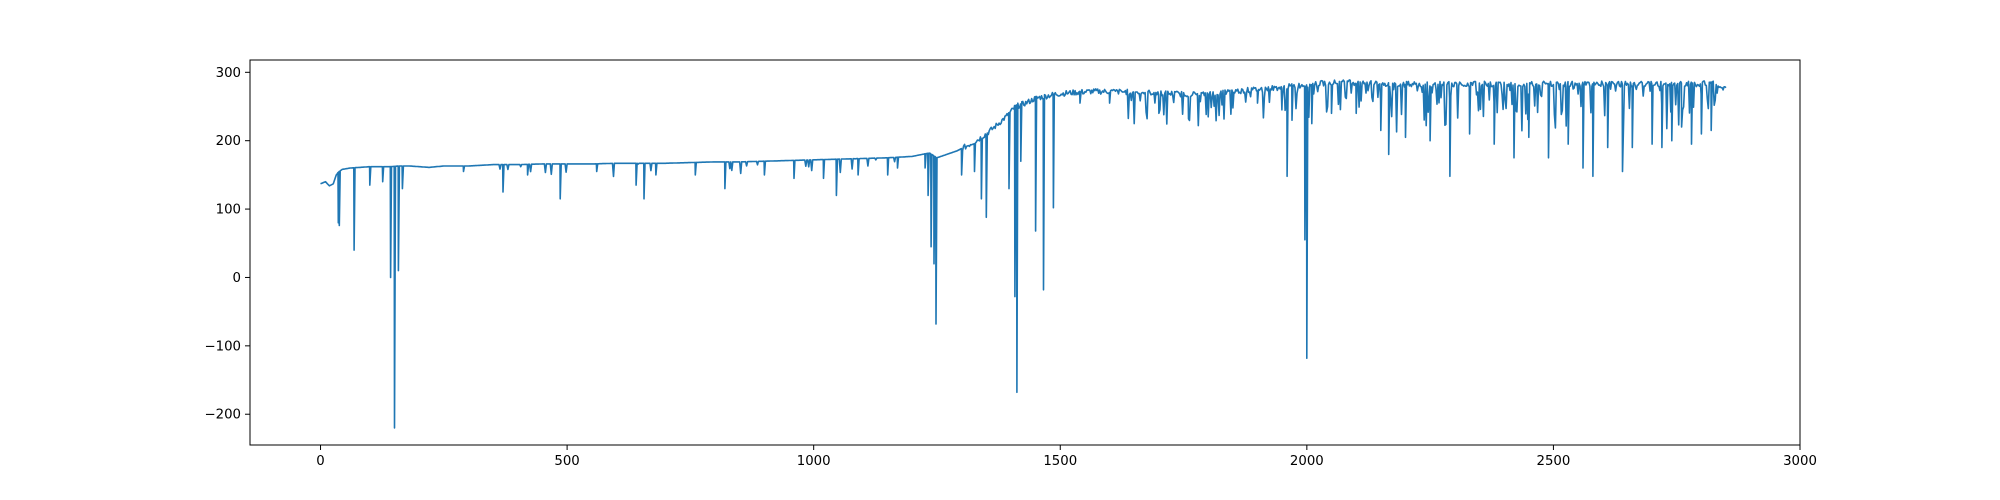 The height and width of the screenshot is (500, 2000). I want to click on x-tick-label: 2500, so click(1553, 461).